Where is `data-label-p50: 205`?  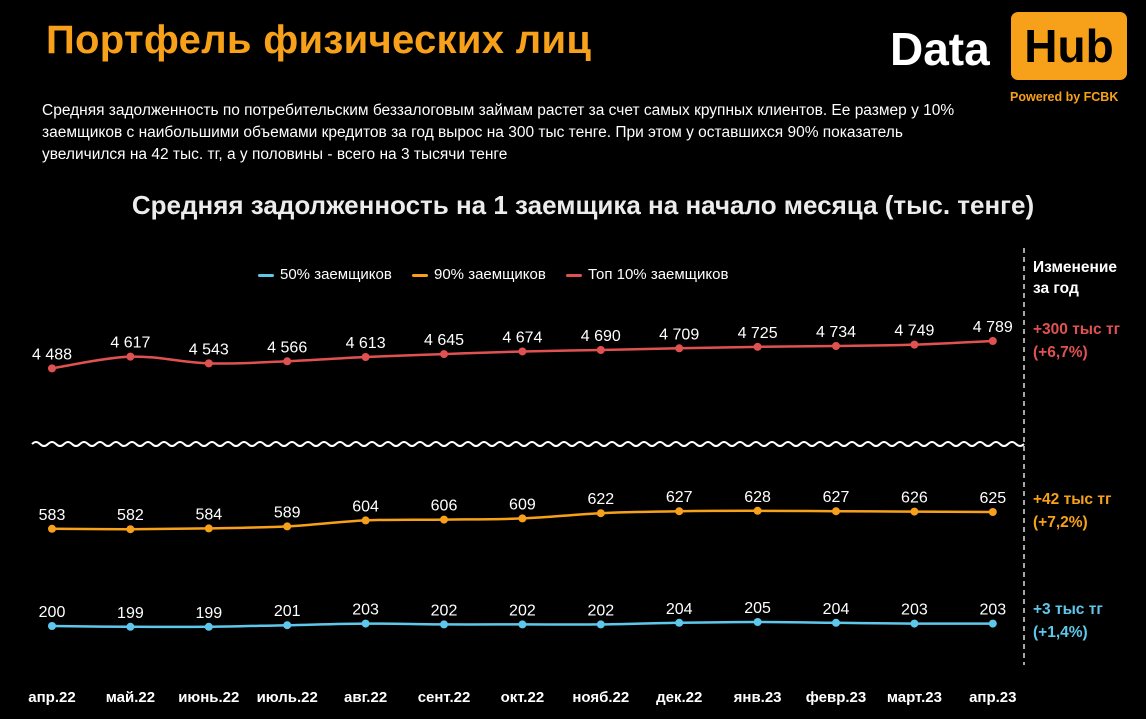
data-label-p50: 205 is located at coordinates (757, 608).